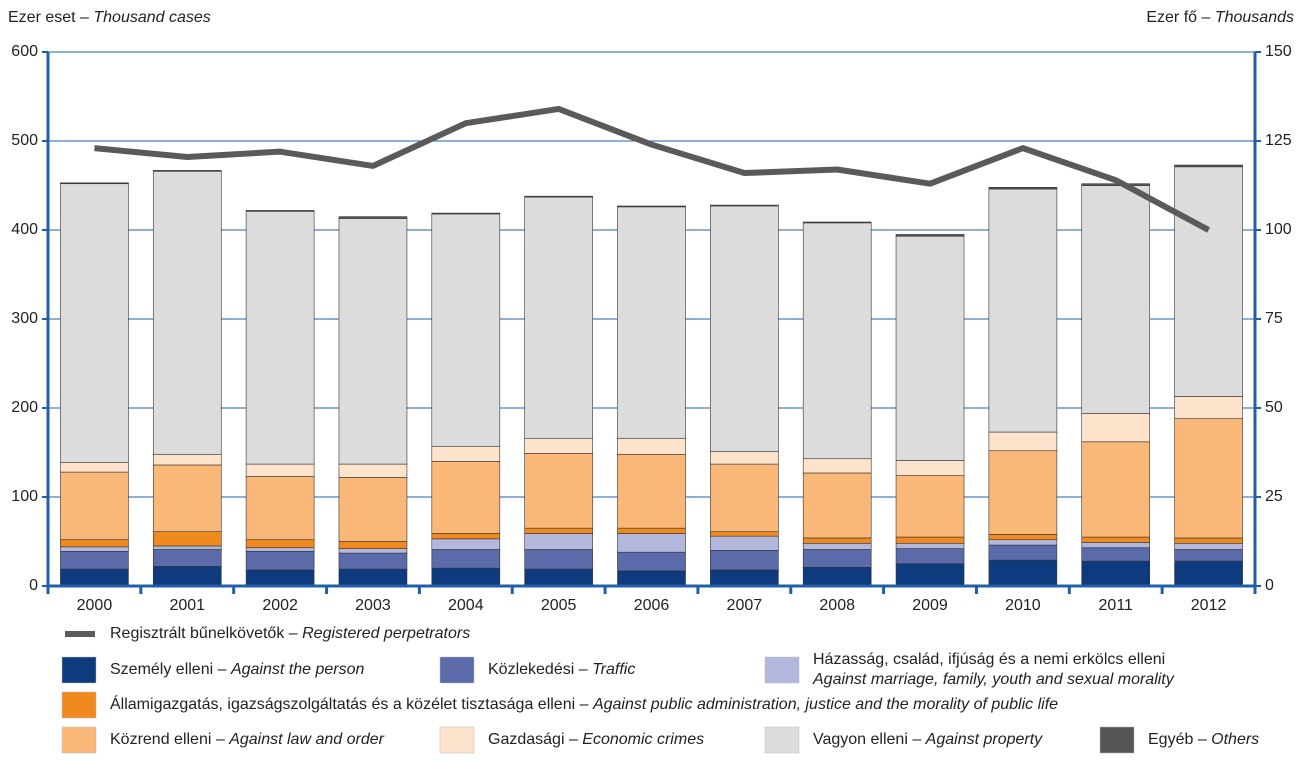 The height and width of the screenshot is (760, 1302). What do you see at coordinates (745, 605) in the screenshot?
I see `x-tick-label: 2007` at bounding box center [745, 605].